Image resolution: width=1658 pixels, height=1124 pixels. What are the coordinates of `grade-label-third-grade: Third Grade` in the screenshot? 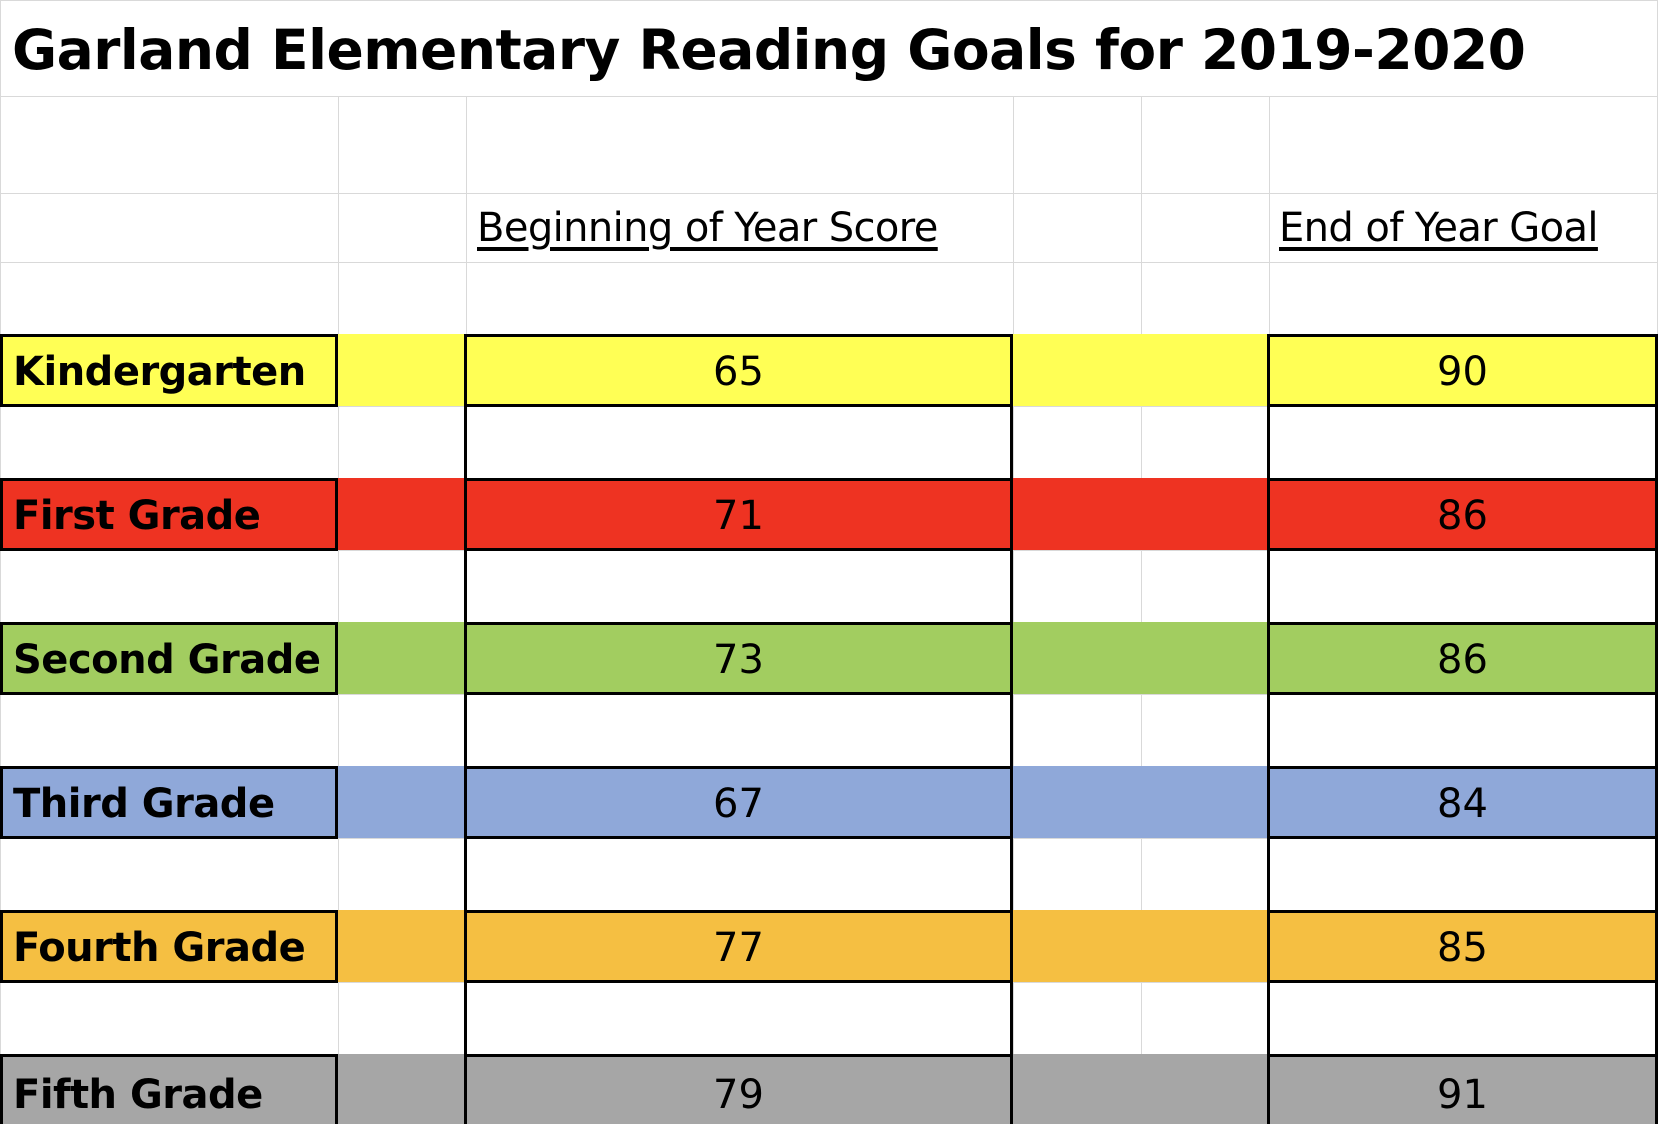 It's located at (169, 802).